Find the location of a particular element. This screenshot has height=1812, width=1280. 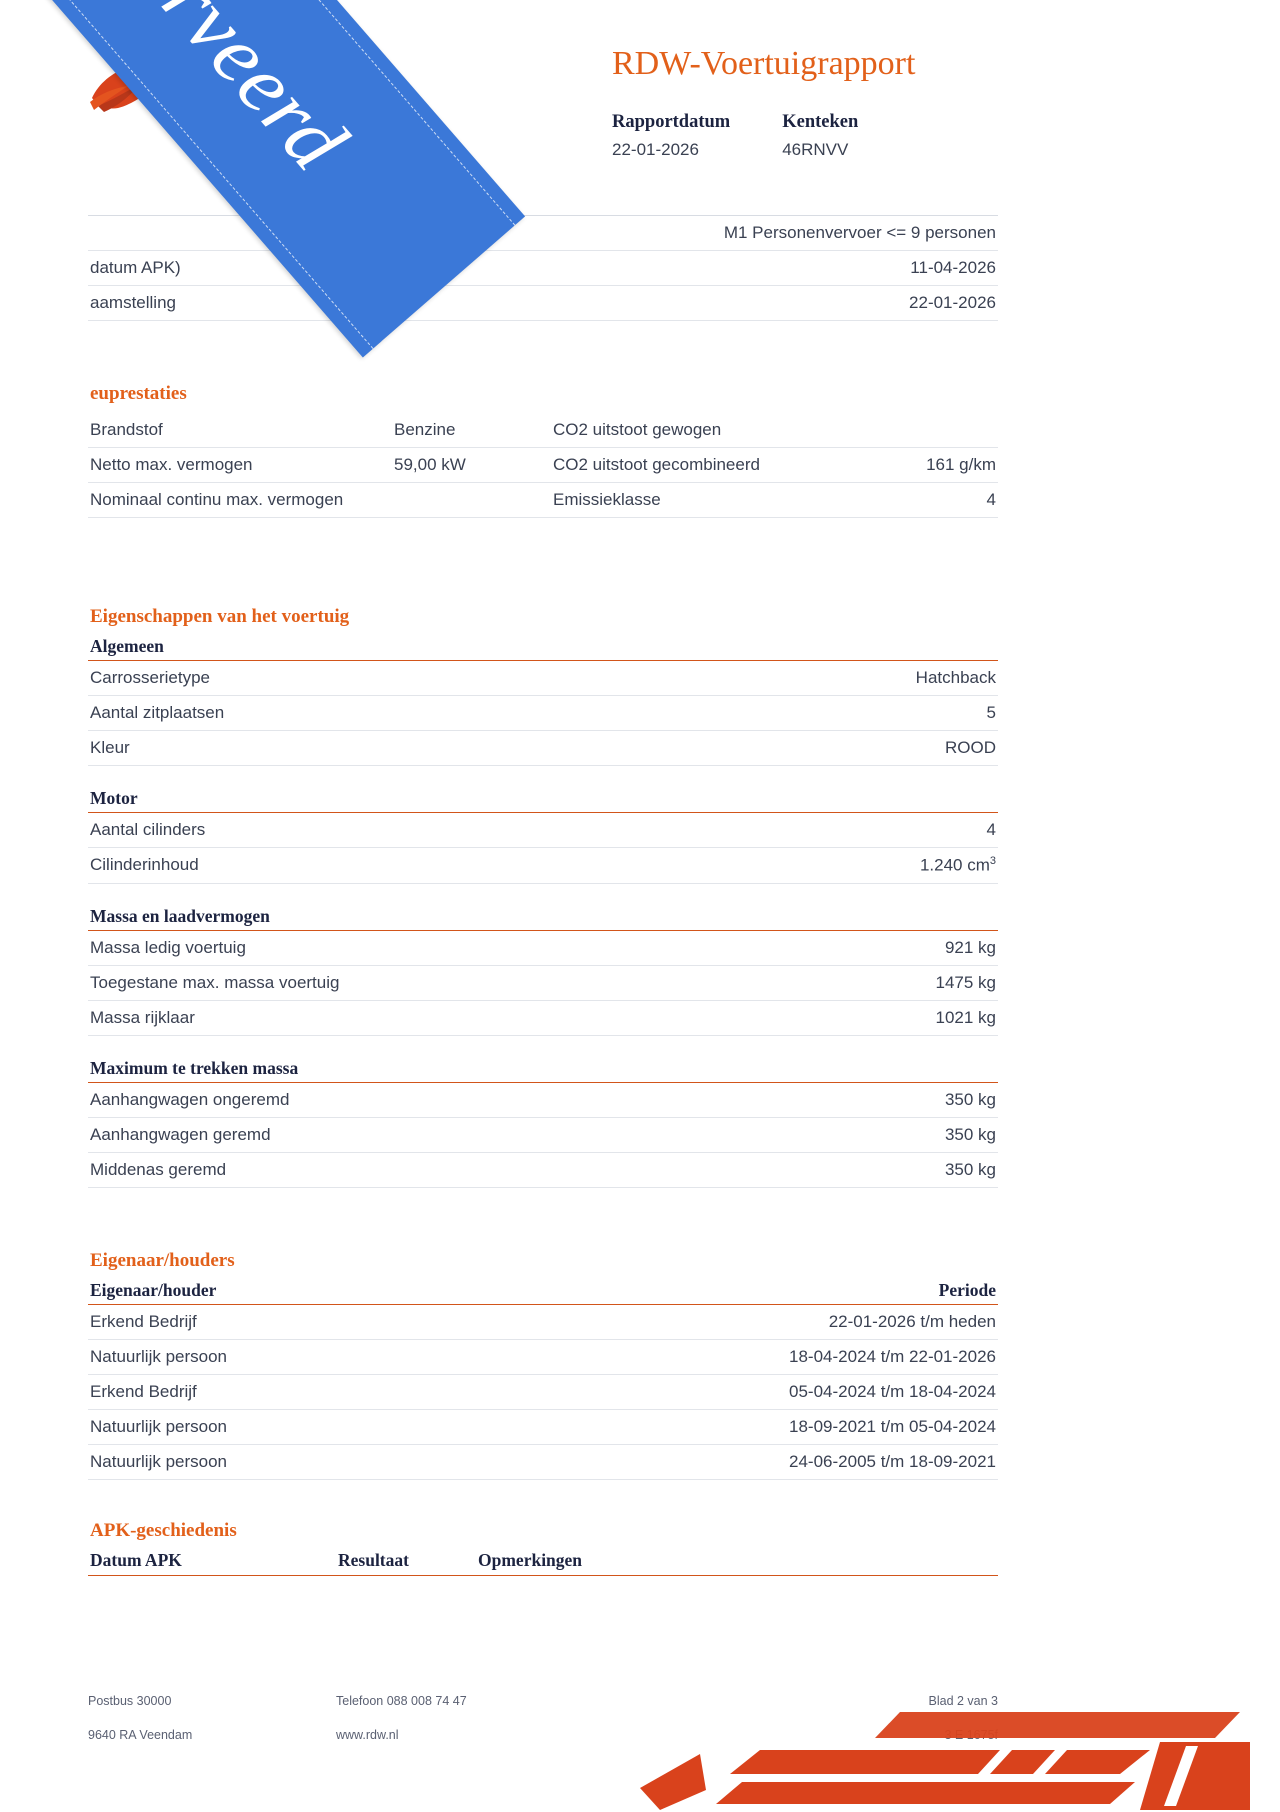

section-title: Eigenschappen van het voertuig is located at coordinates (220, 616).